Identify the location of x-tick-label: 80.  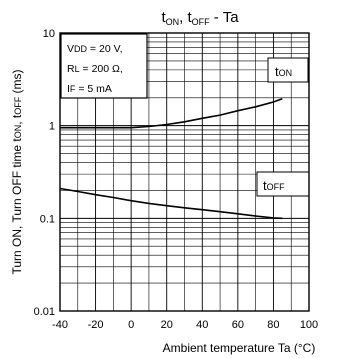
(273, 325).